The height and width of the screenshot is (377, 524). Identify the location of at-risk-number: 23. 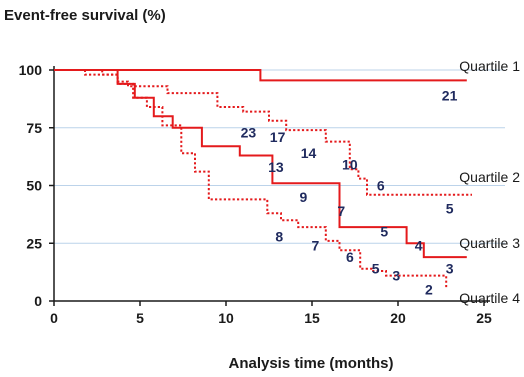
(249, 132).